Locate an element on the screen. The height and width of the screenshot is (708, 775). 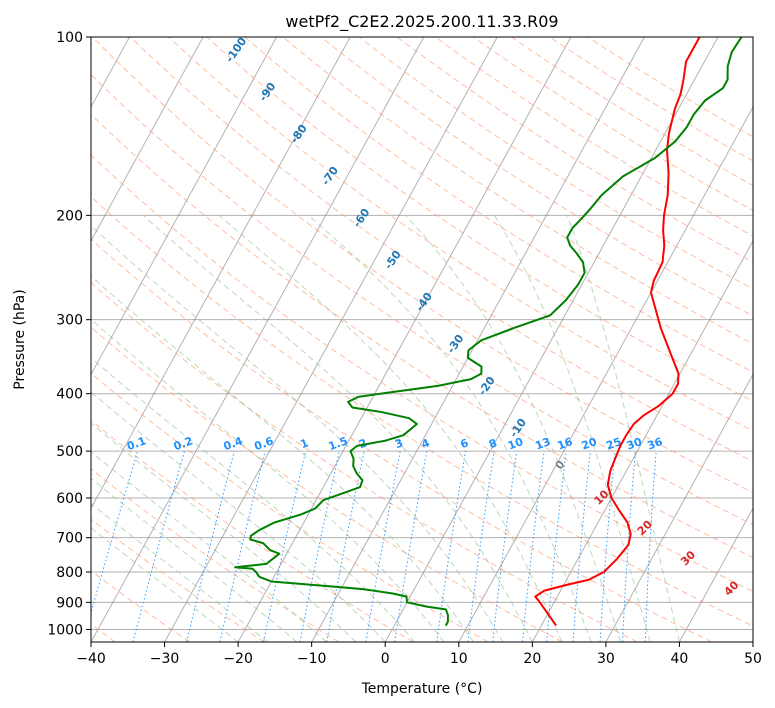
mixing-ratio-label: 3 is located at coordinates (399, 443).